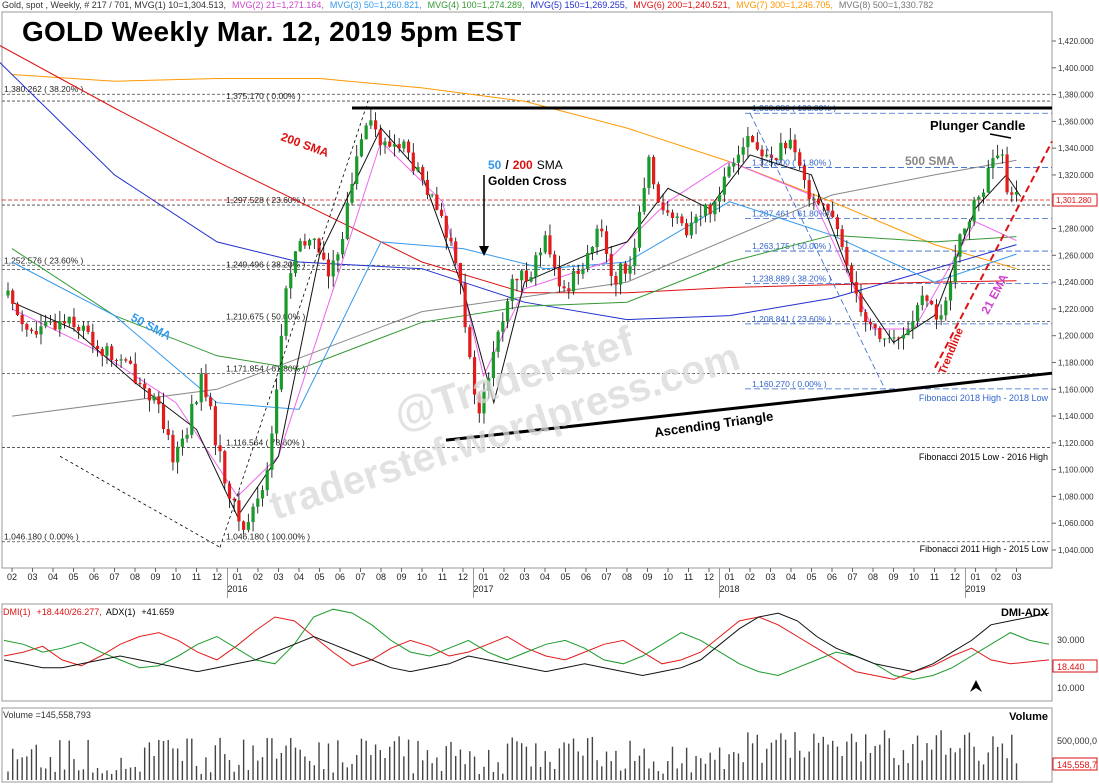  What do you see at coordinates (713, 424) in the screenshot?
I see `ascending-triangle-label: Ascending Triangle` at bounding box center [713, 424].